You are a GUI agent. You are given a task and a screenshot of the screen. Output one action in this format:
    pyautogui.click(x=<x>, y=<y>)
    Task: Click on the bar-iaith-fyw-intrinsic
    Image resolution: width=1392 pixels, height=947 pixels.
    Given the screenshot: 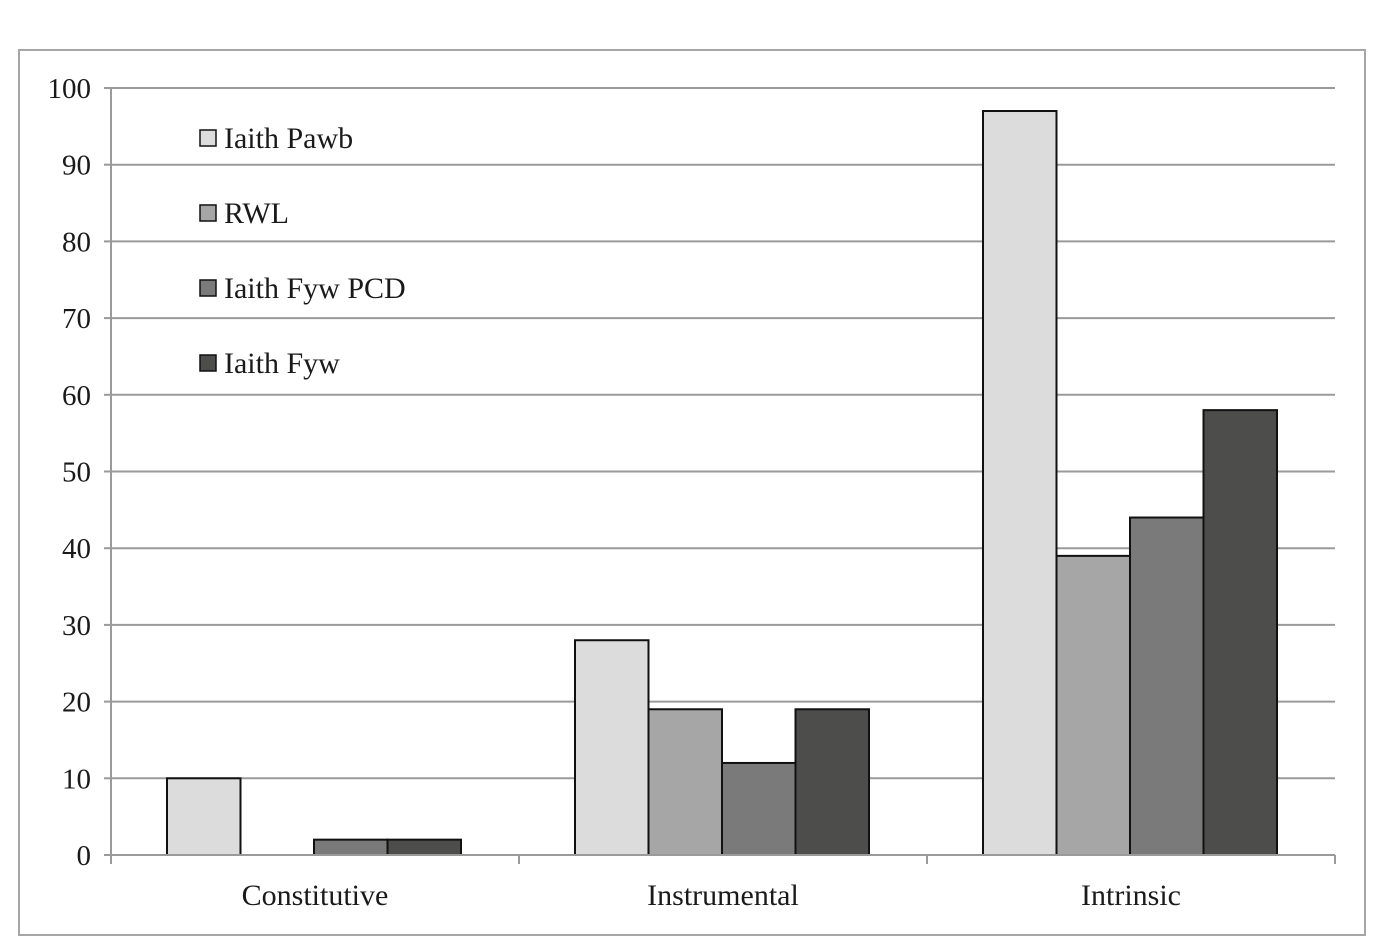 What is the action you would take?
    pyautogui.click(x=1240, y=632)
    